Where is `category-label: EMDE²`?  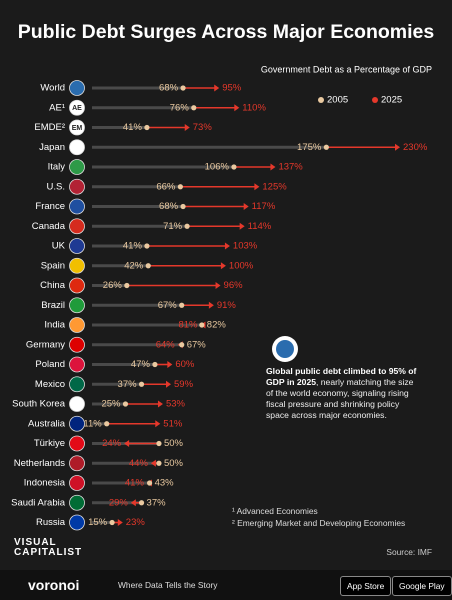
category-label: EMDE² is located at coordinates (49, 127).